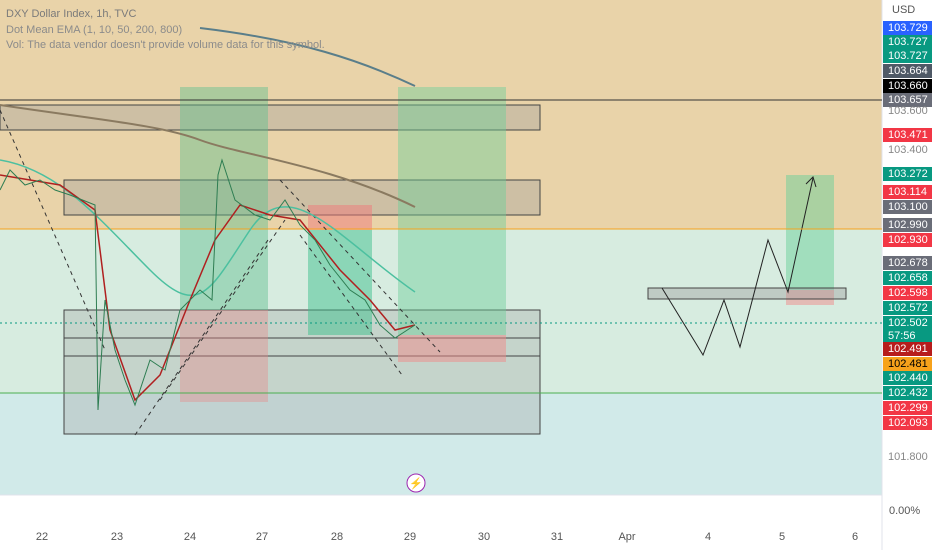 This screenshot has height=550, width=932. What do you see at coordinates (71, 14) in the screenshot?
I see `header-line: DXY Dollar Index, 1h, TVC` at bounding box center [71, 14].